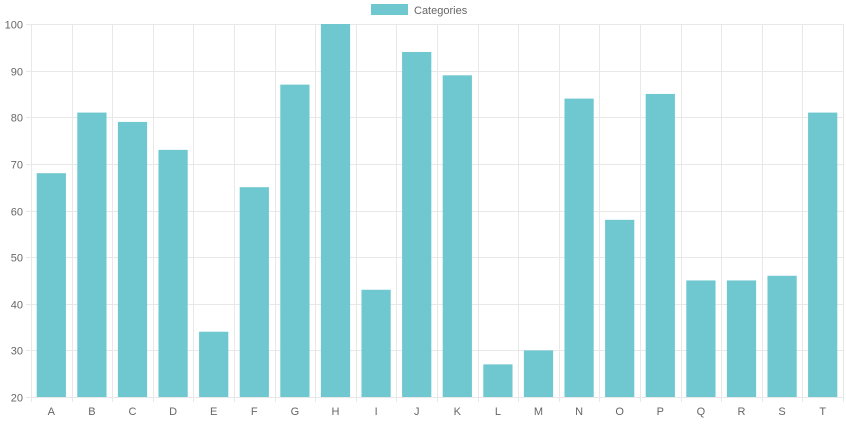 The width and height of the screenshot is (846, 427). I want to click on x-tick-label: H, so click(336, 412).